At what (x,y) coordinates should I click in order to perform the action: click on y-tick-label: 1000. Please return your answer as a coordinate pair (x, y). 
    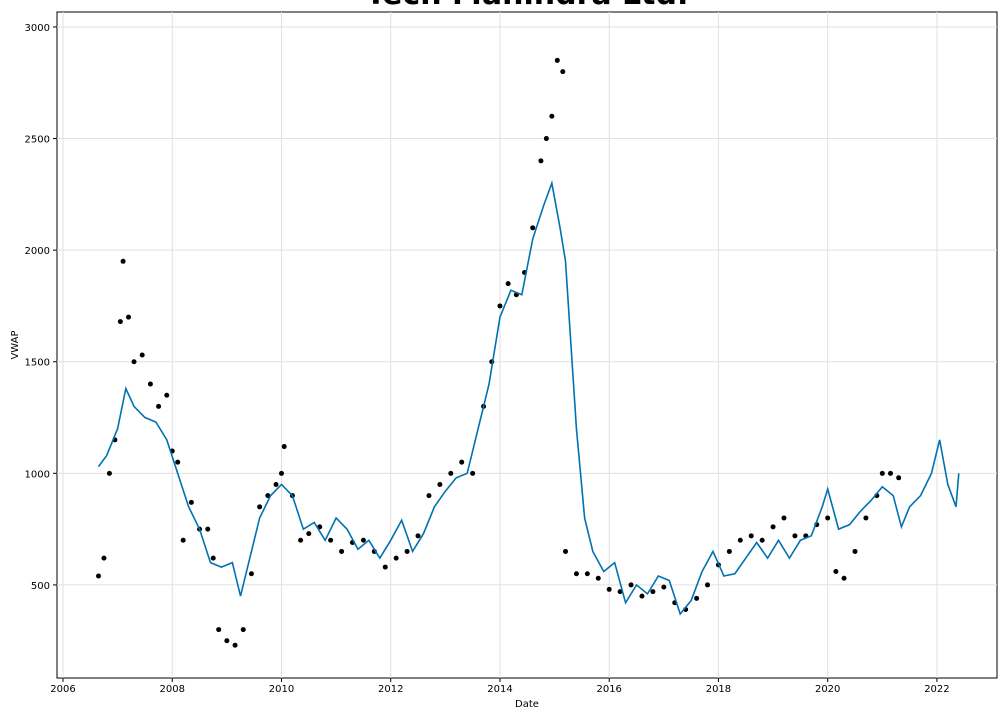
    Looking at the image, I should click on (37, 474).